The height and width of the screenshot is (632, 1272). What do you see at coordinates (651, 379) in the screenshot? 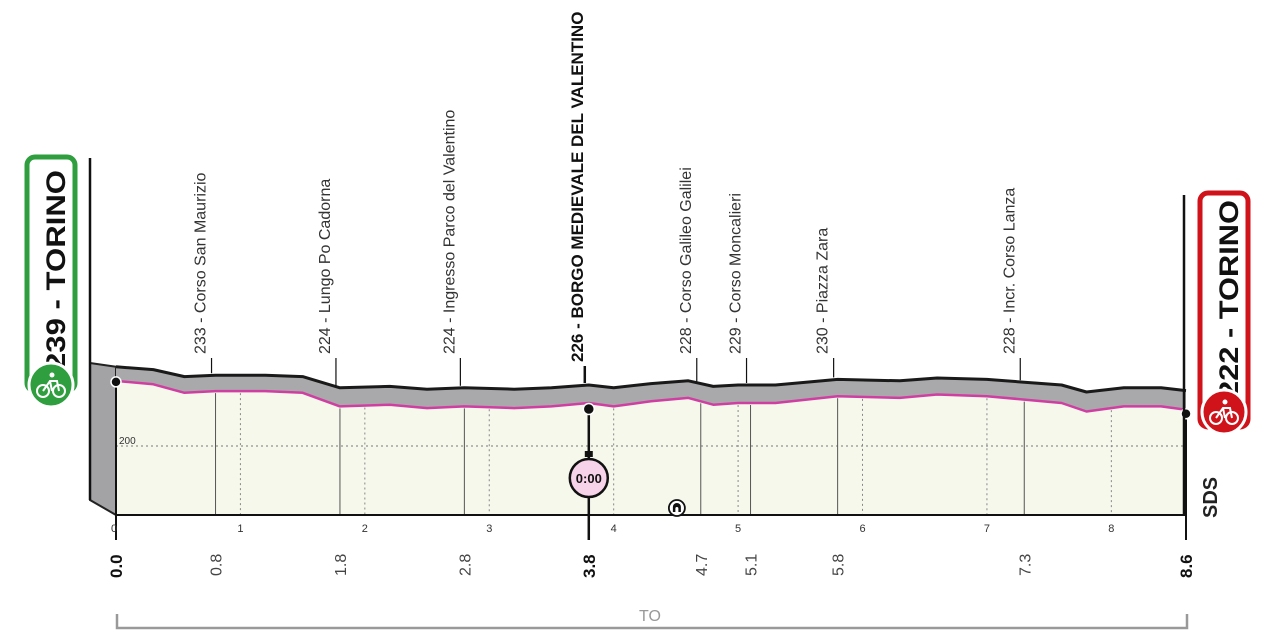
I see `profile-outline` at bounding box center [651, 379].